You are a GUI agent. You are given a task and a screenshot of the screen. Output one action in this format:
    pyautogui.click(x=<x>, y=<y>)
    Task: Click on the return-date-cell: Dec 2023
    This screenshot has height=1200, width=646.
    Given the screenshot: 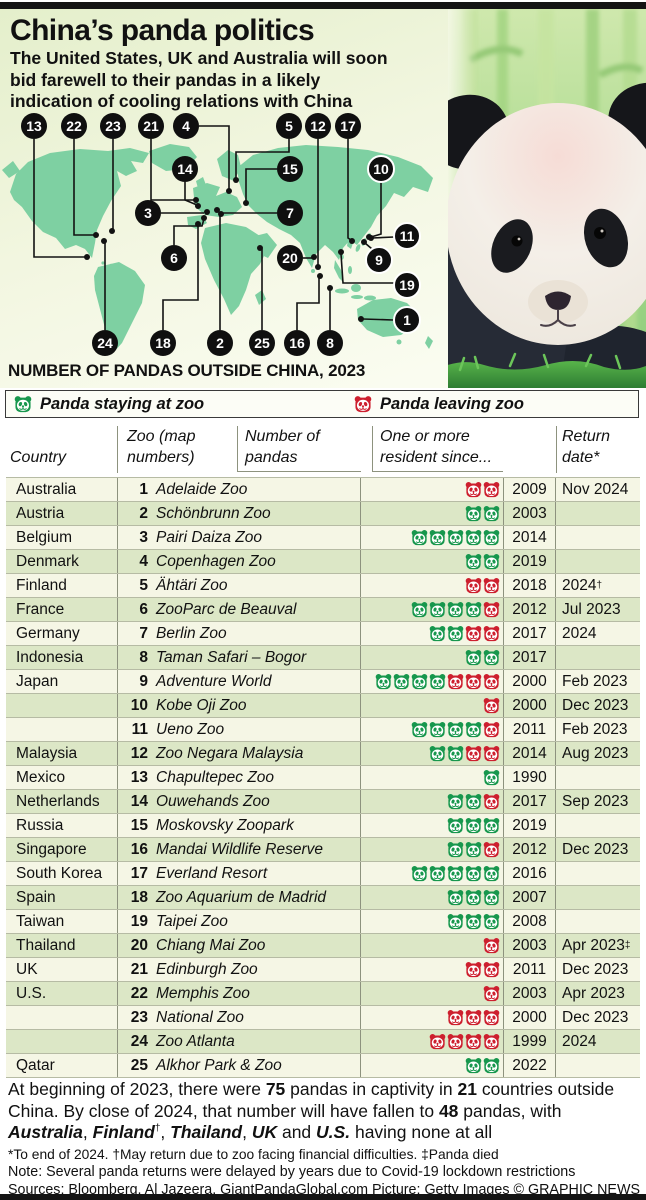 What is the action you would take?
    pyautogui.click(x=597, y=1017)
    